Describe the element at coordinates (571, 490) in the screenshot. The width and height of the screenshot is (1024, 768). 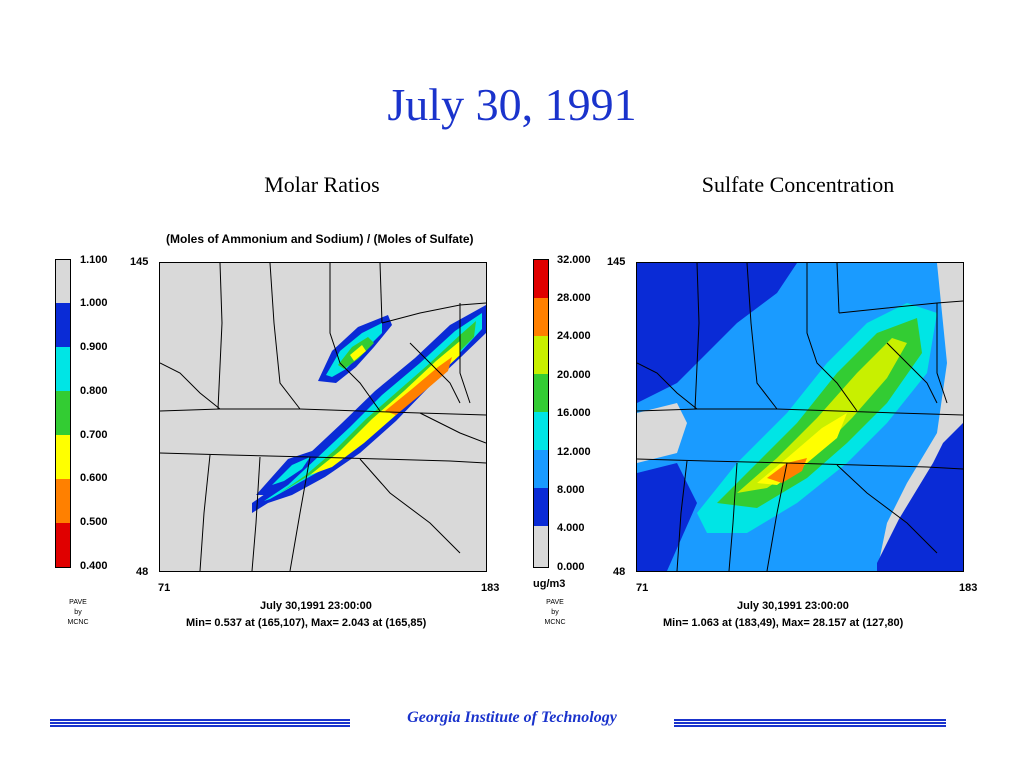
I see `legend-label: 8.000` at that location.